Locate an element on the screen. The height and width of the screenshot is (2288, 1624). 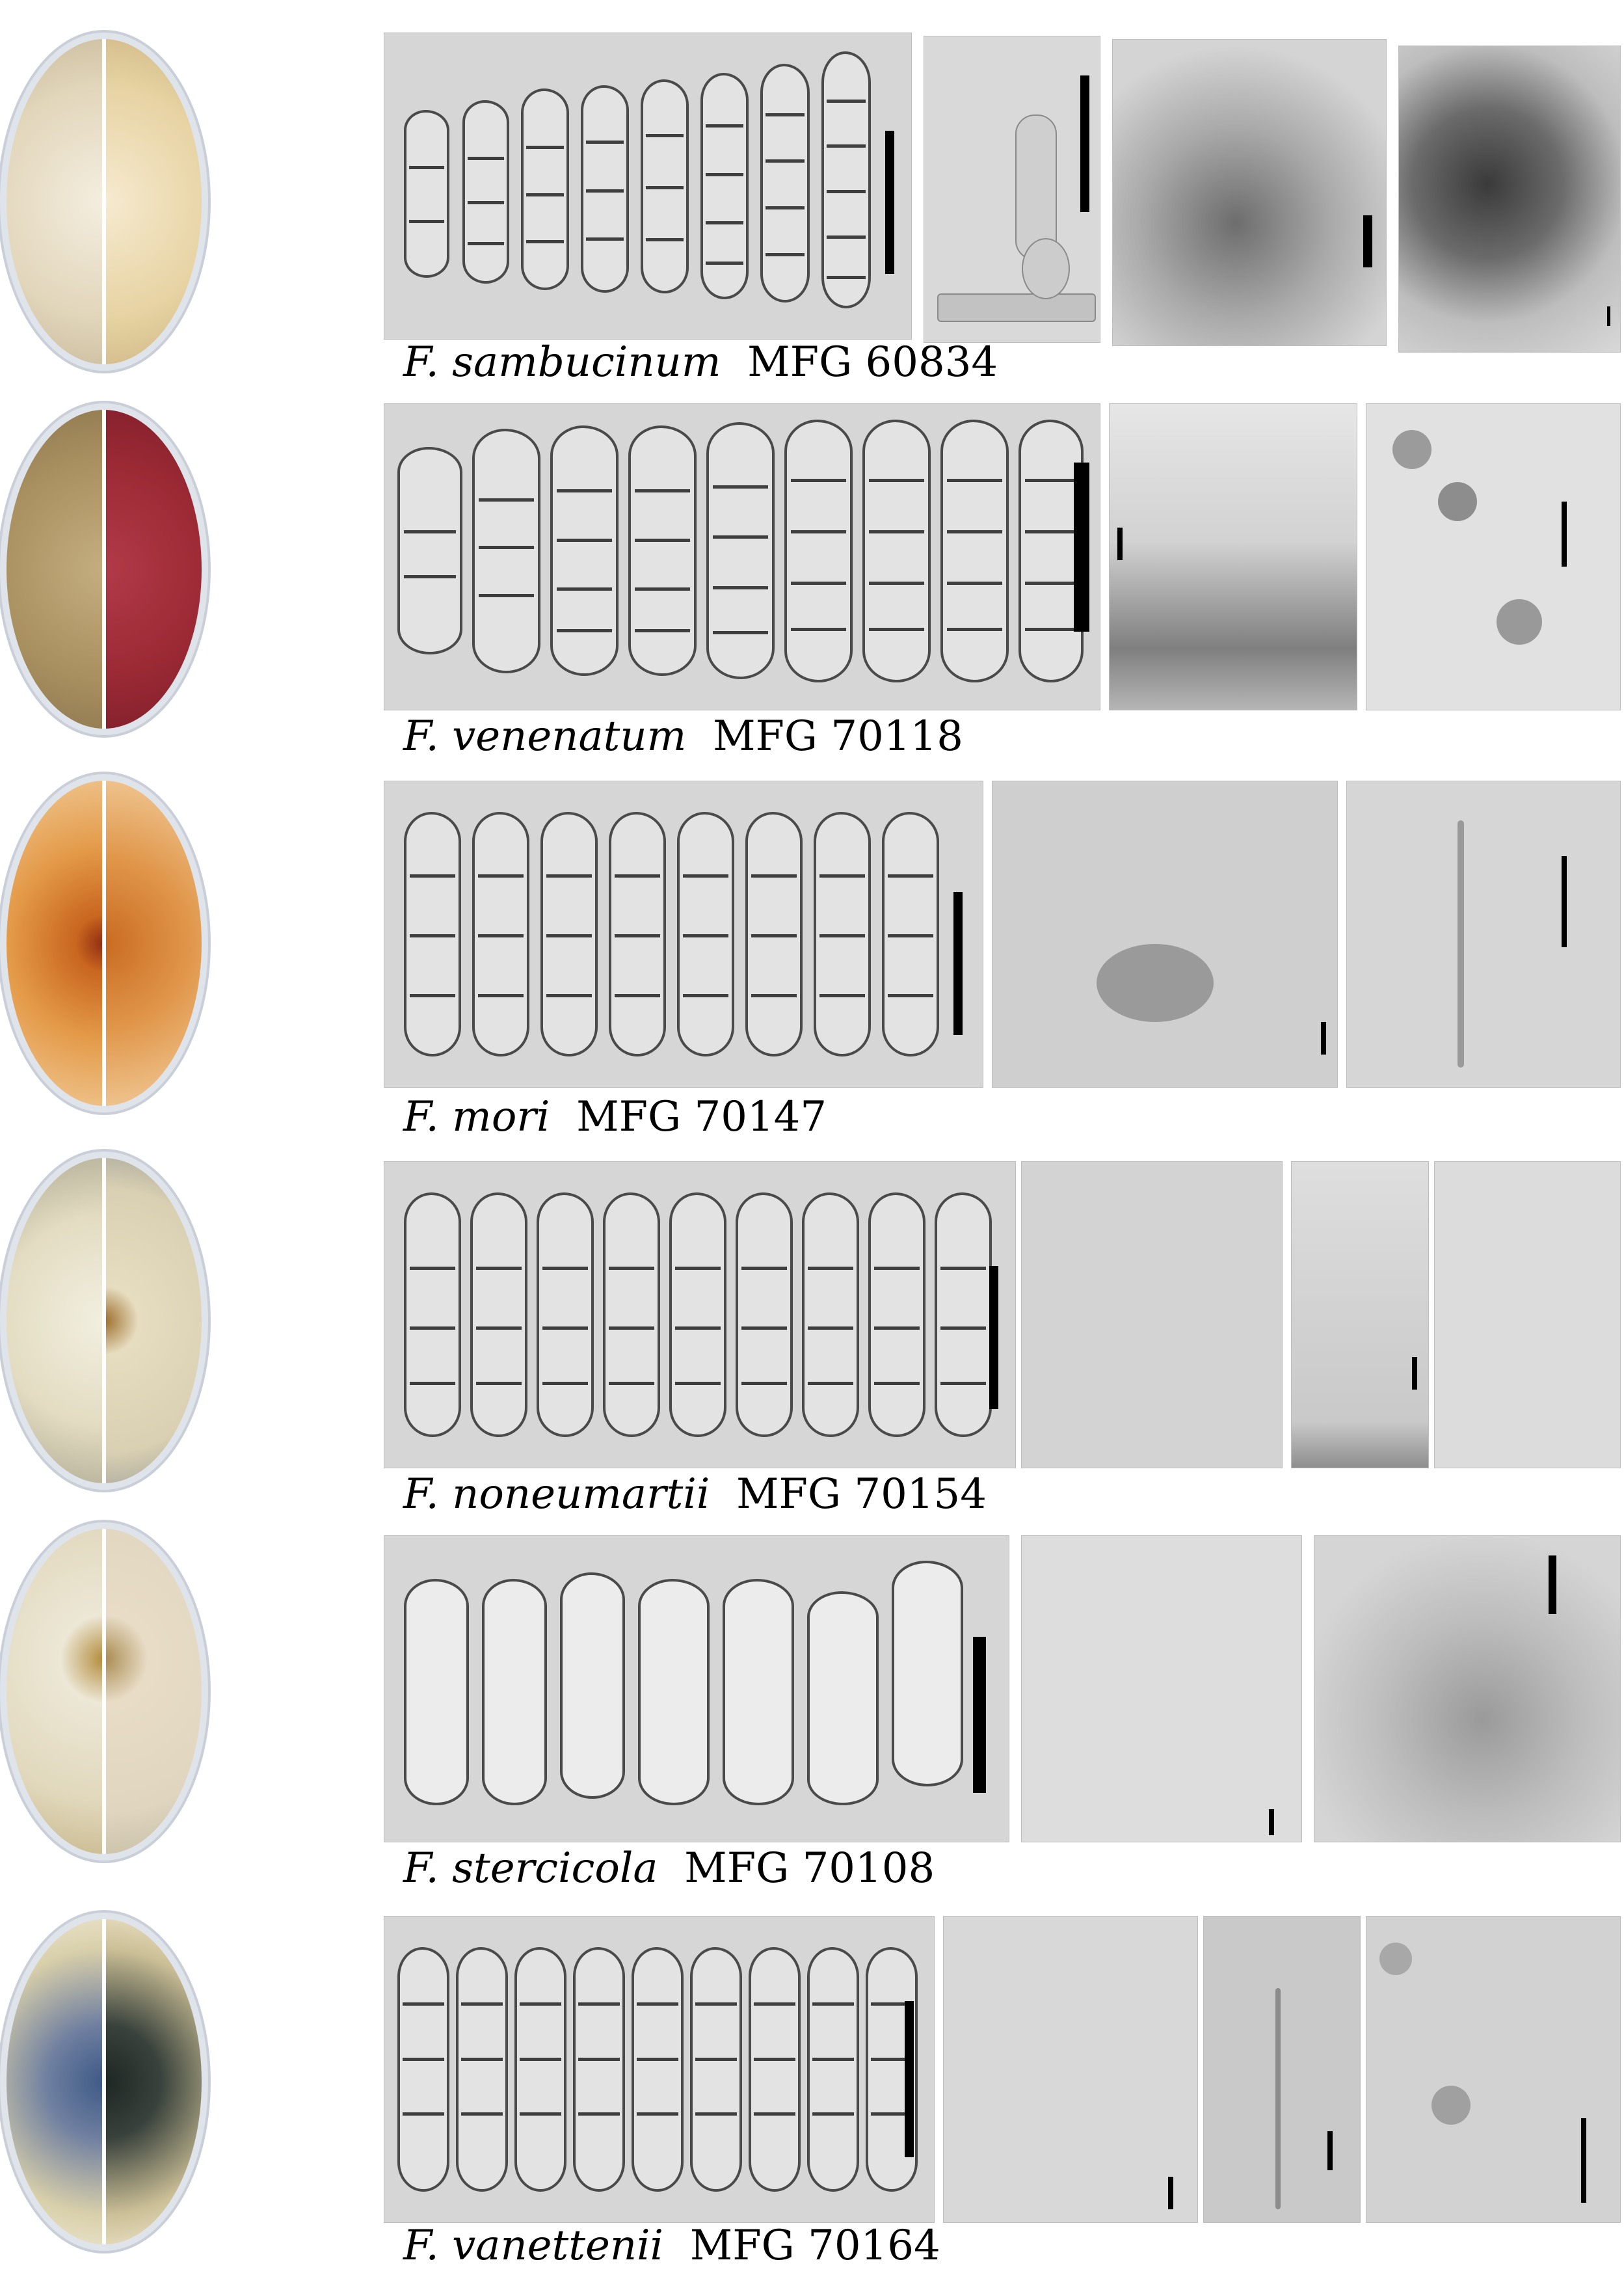
species-caption-3: F. mori MFG 70147 is located at coordinates (615, 1117).